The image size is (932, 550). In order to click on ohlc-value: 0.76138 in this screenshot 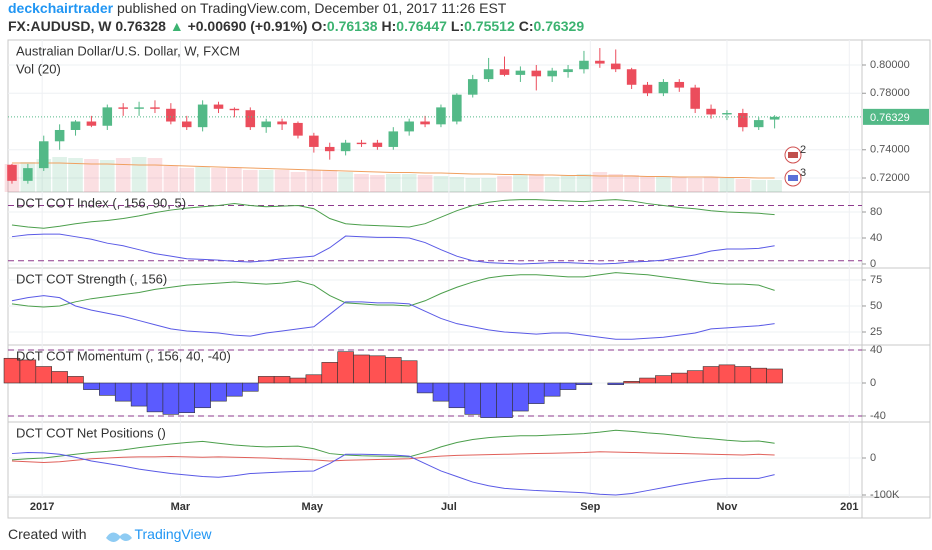, I will do `click(352, 26)`.